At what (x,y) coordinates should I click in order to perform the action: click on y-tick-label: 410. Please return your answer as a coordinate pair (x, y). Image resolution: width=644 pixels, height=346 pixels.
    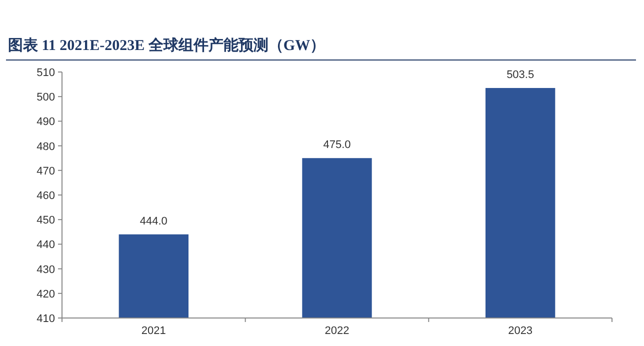
    Looking at the image, I should click on (45, 319).